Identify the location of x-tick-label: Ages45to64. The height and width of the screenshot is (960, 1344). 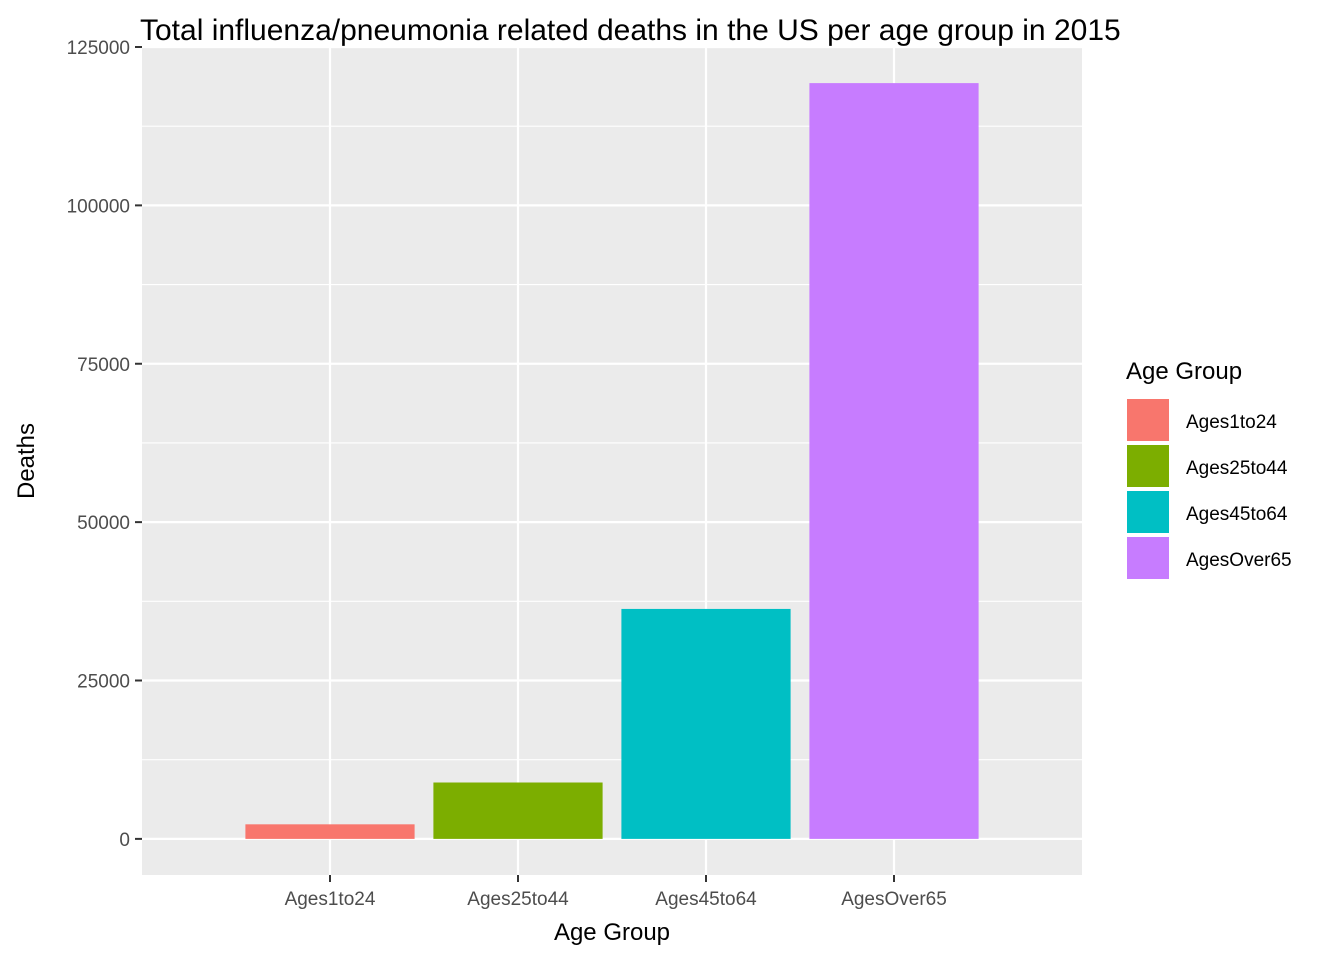
(706, 899).